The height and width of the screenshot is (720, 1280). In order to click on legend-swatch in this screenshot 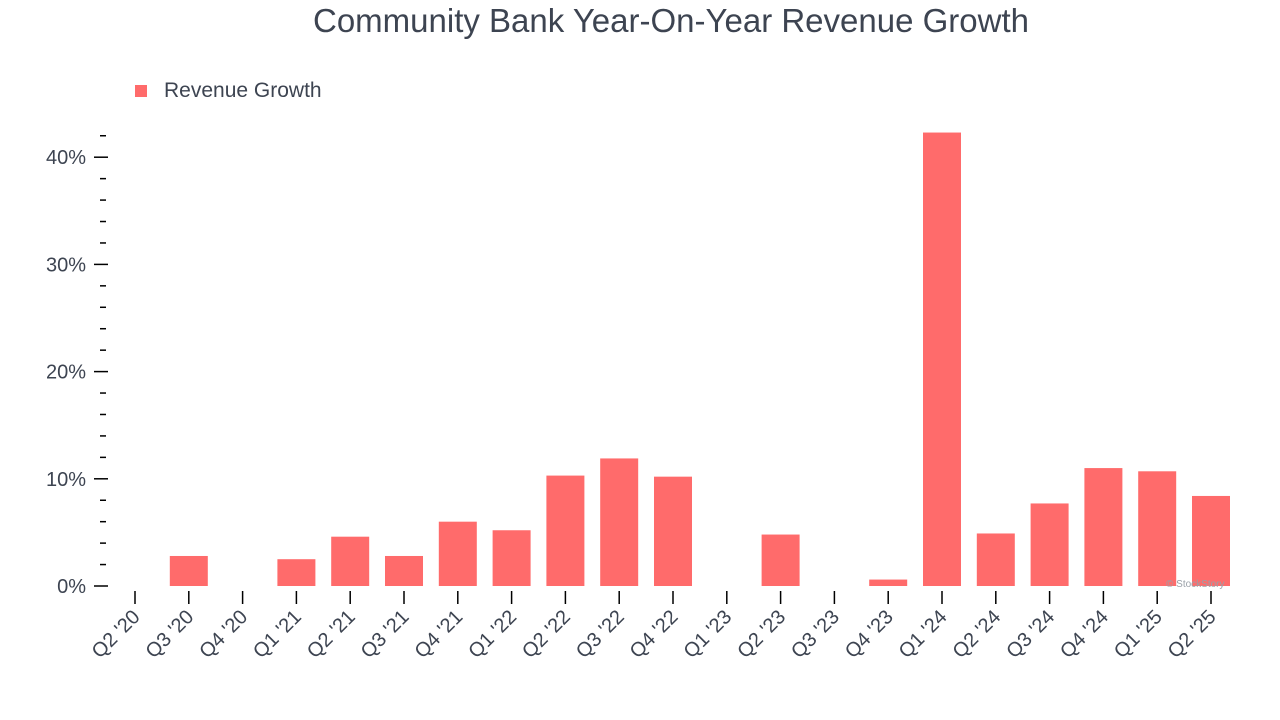, I will do `click(141, 91)`.